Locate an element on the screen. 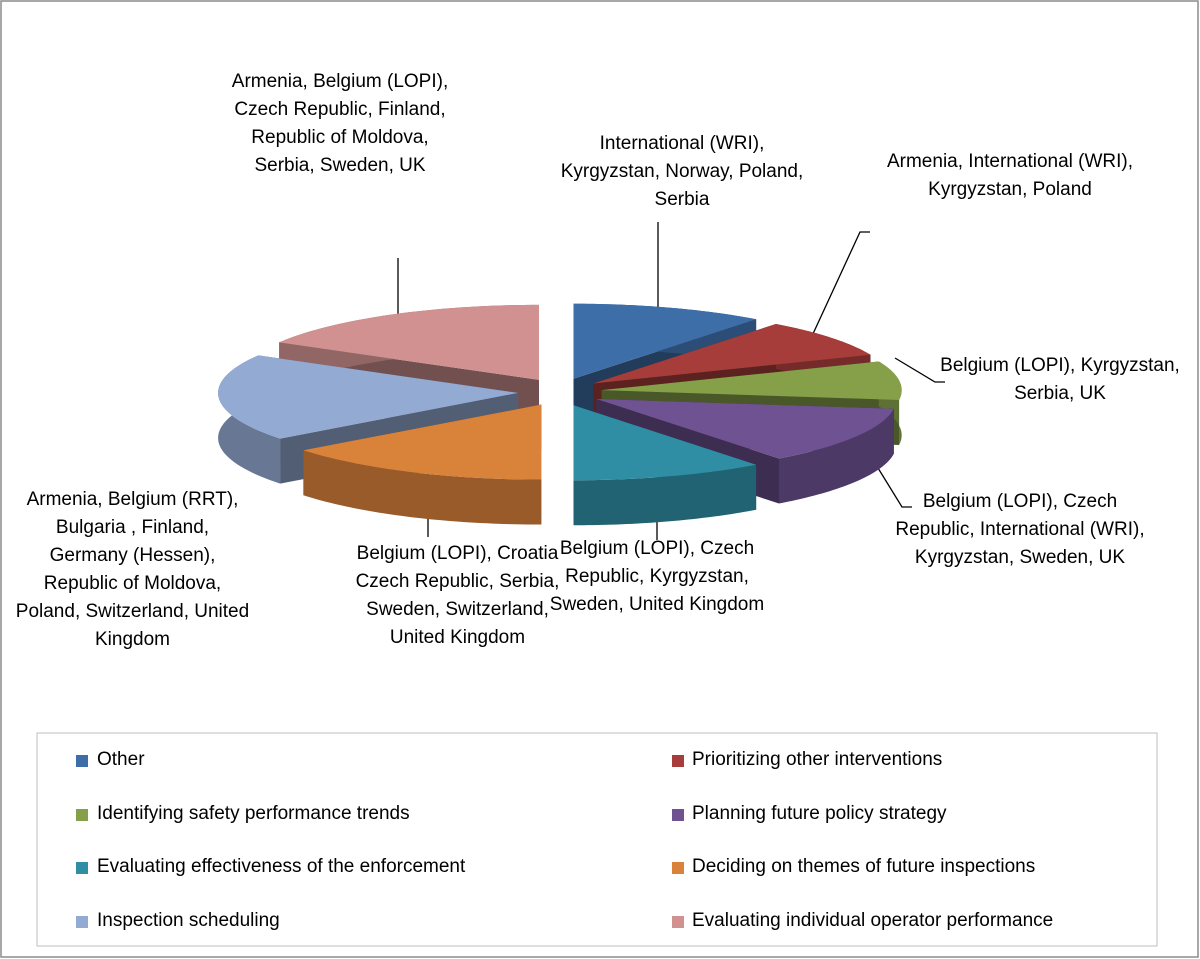 This screenshot has height=959, width=1200. pie is located at coordinates (560, 414).